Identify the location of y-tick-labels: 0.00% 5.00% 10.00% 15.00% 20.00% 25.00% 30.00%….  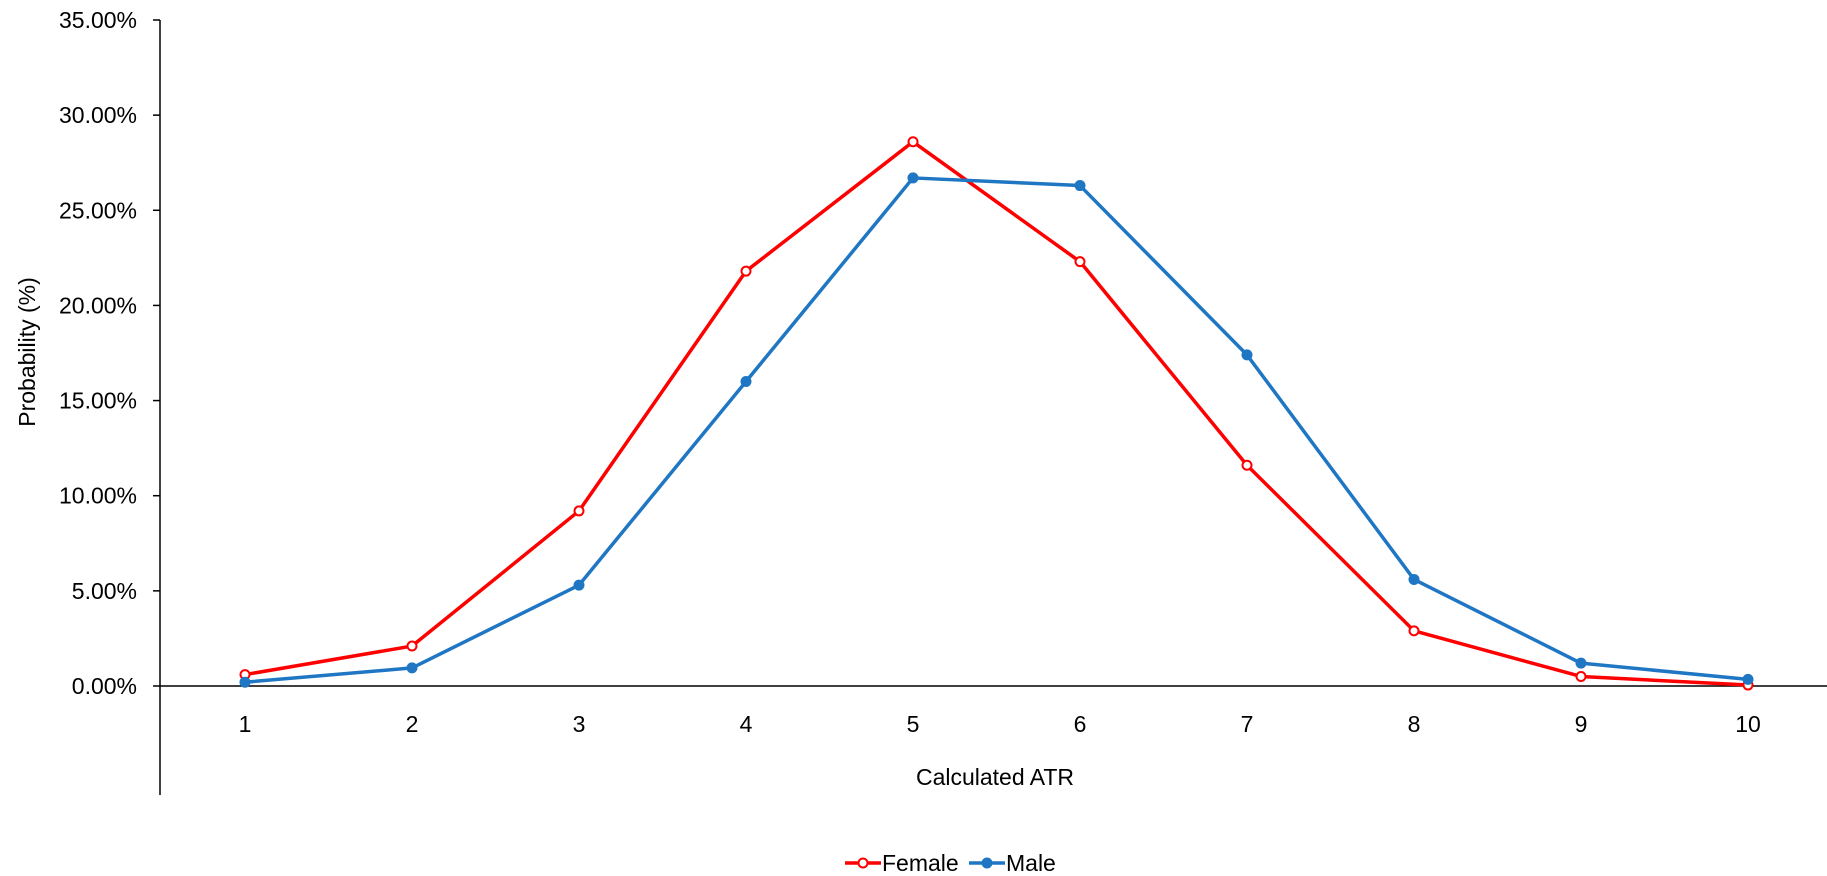
(109, 353).